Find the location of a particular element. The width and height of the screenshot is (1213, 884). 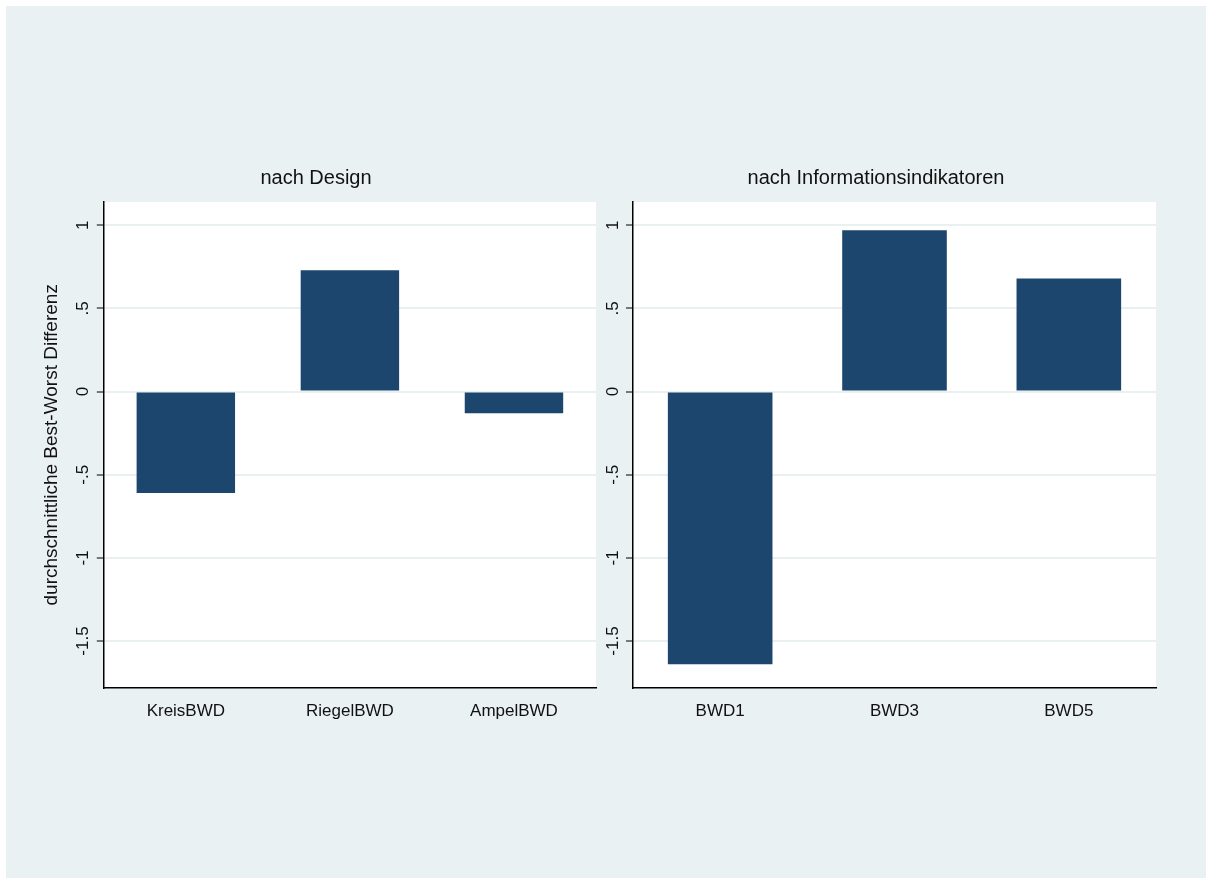

x-tick-label: BWD5 is located at coordinates (1069, 711).